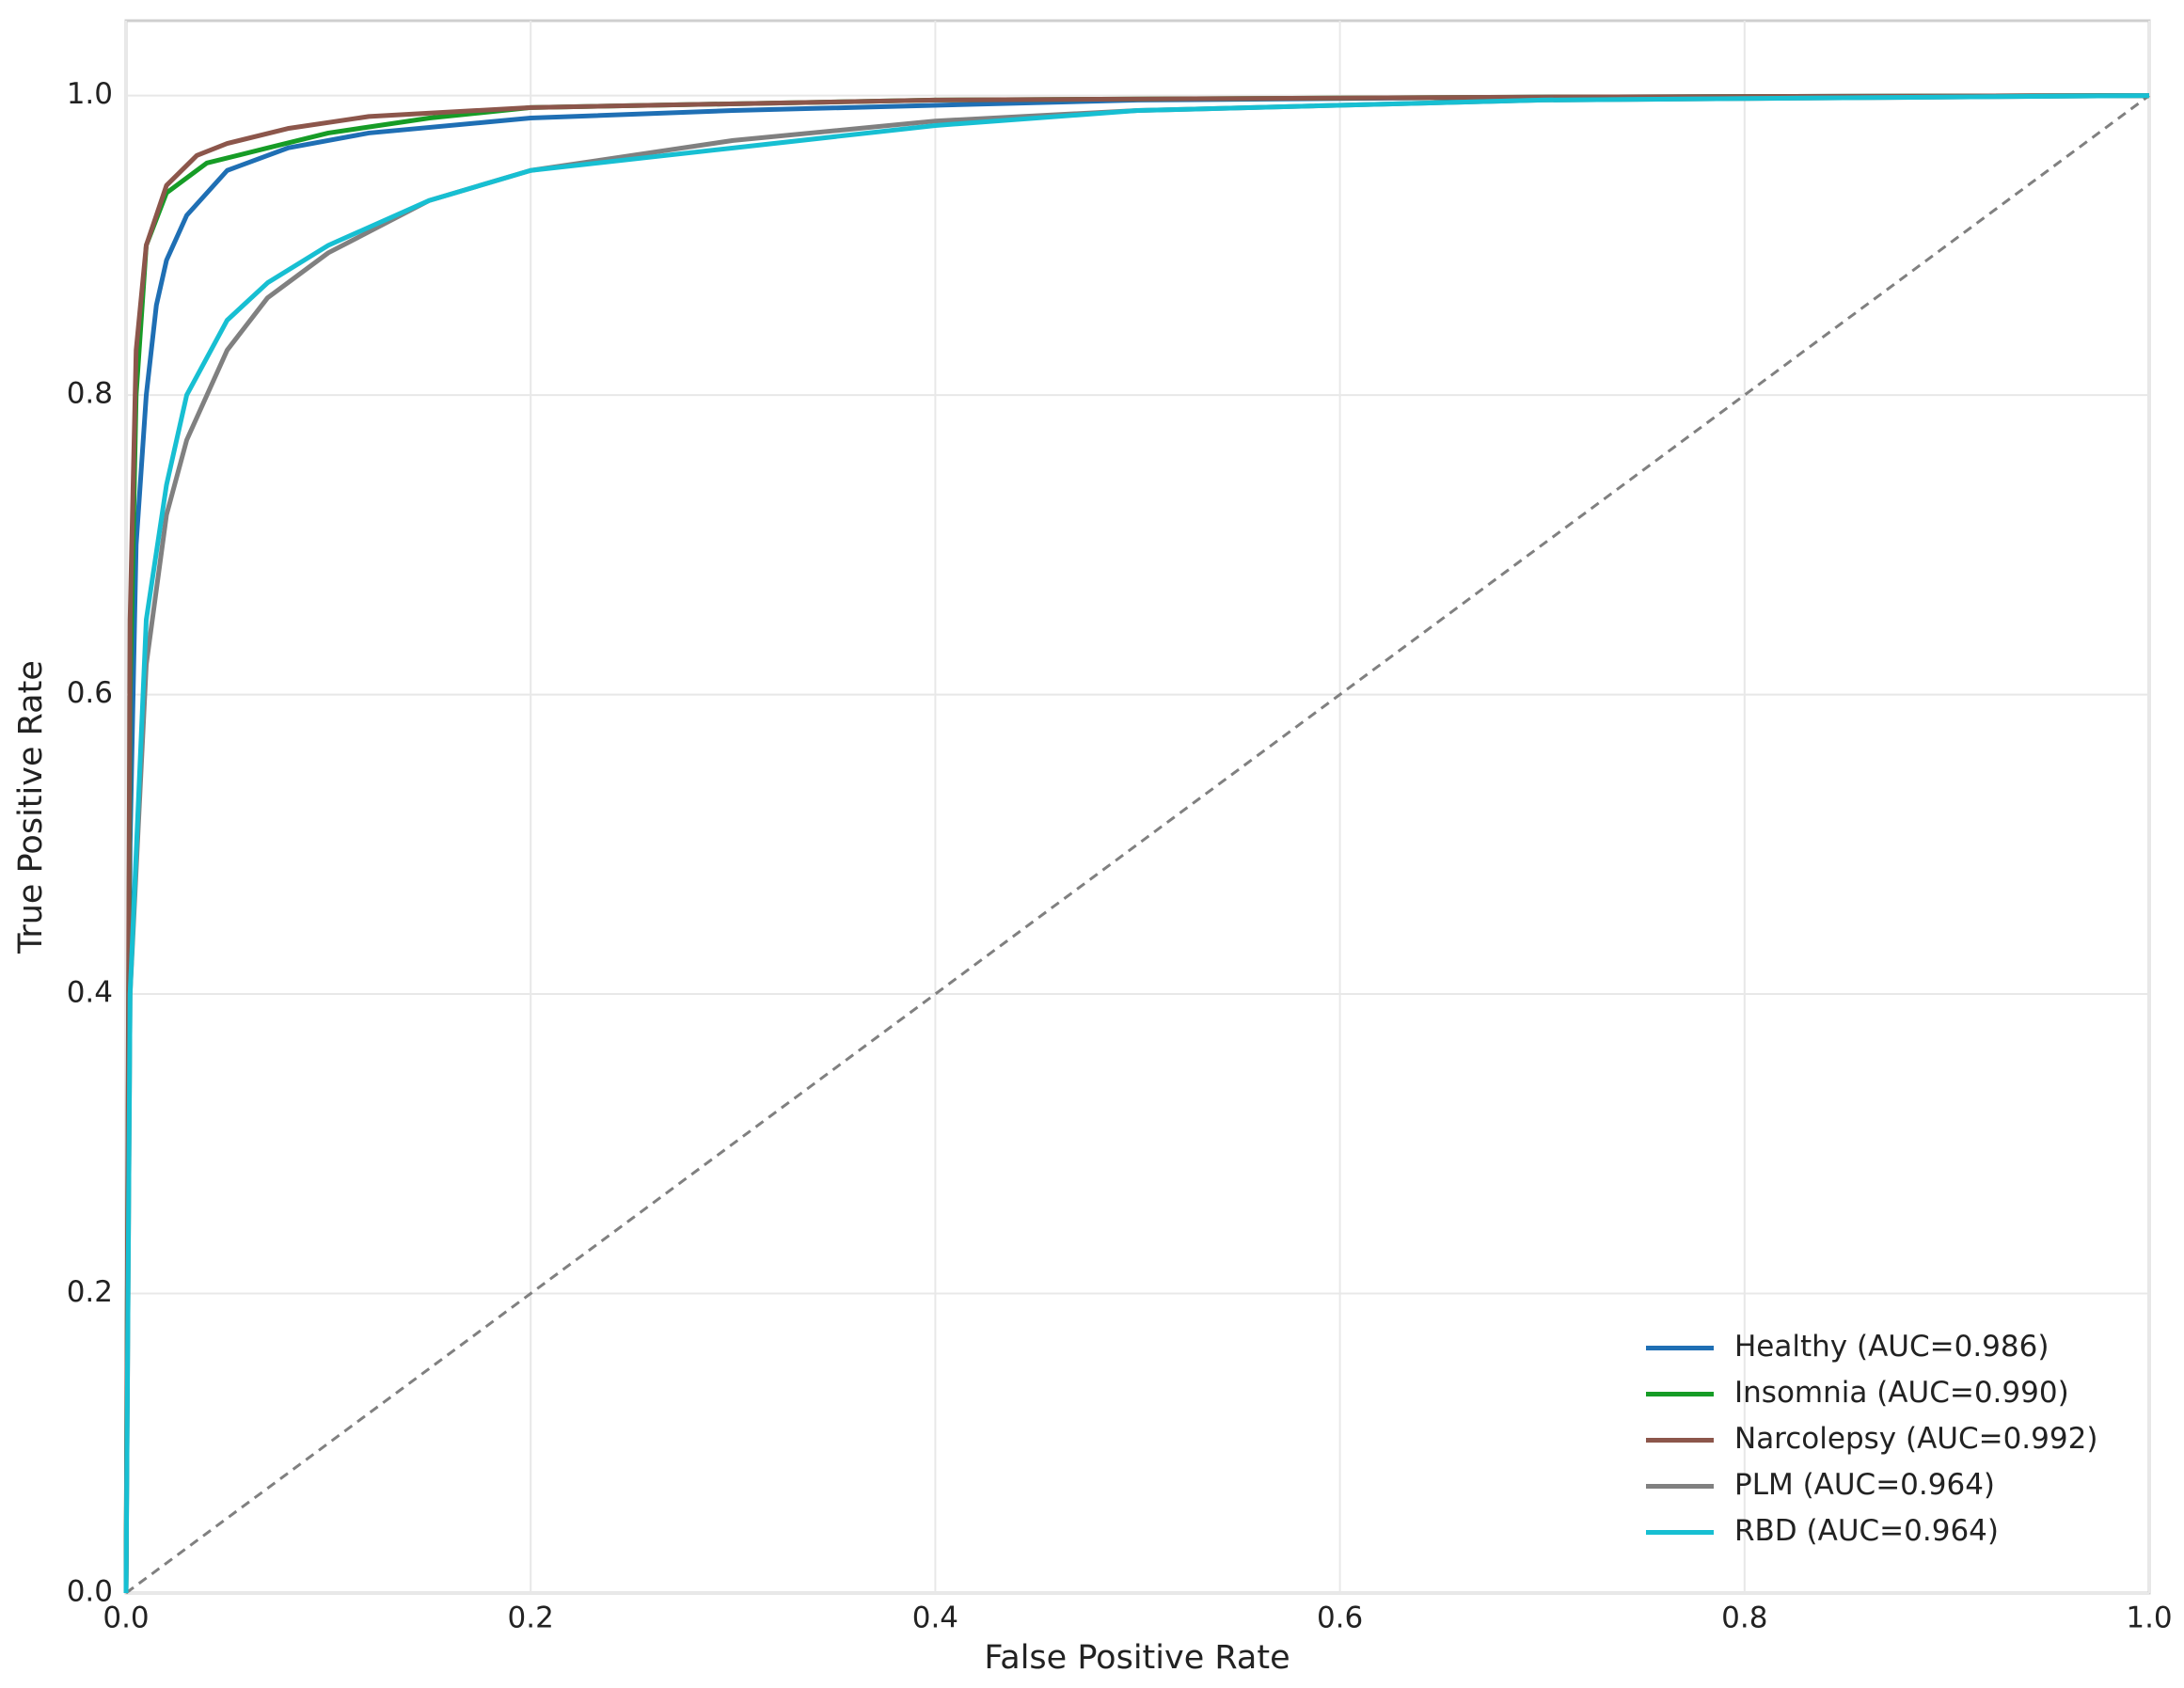 This screenshot has width=2184, height=1688. What do you see at coordinates (531, 1618) in the screenshot?
I see `x-tick-label: 0.2` at bounding box center [531, 1618].